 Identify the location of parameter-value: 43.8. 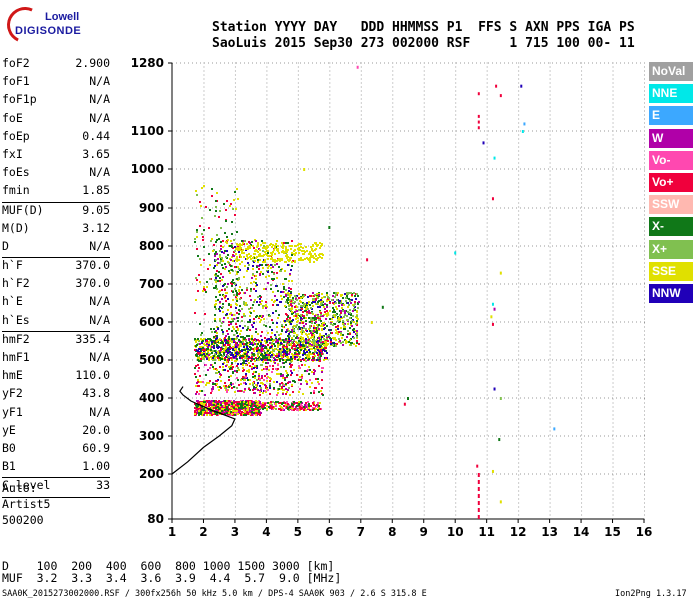
(96, 393).